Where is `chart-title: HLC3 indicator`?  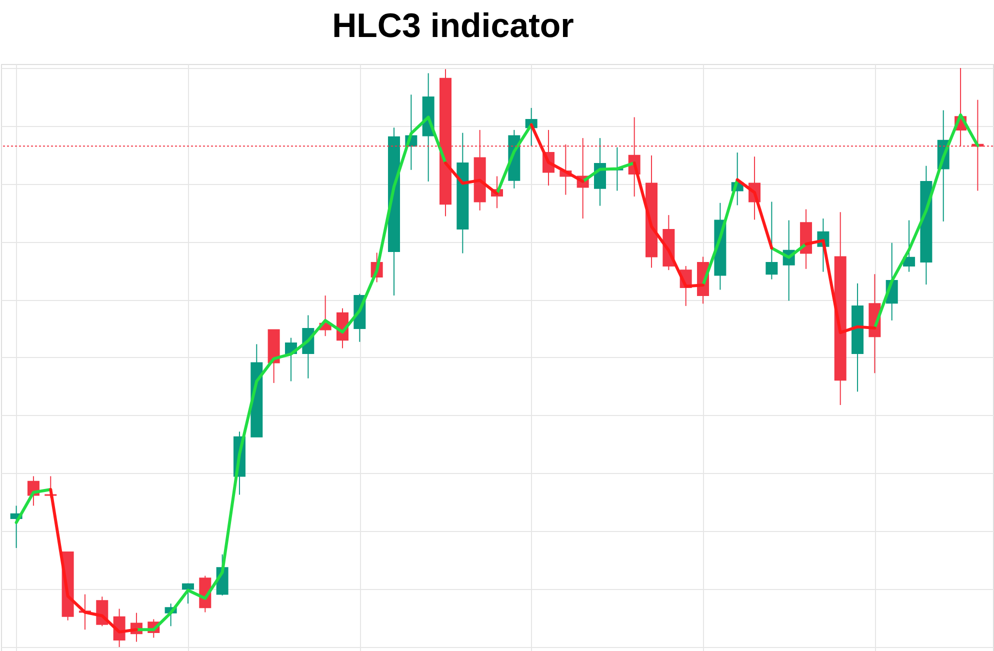
chart-title: HLC3 indicator is located at coordinates (453, 26).